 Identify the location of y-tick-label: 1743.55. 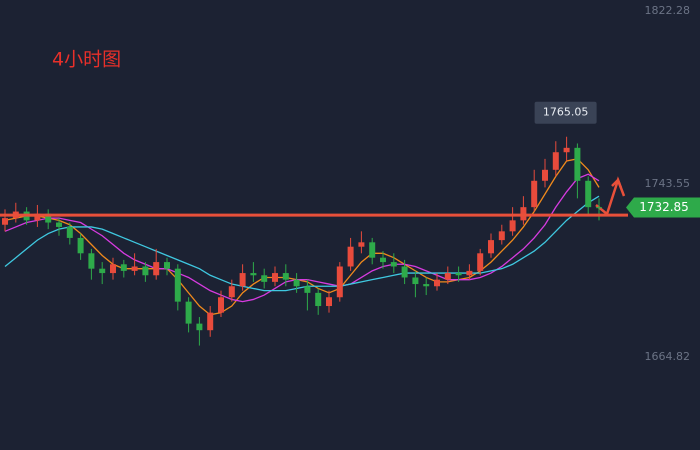
(668, 183).